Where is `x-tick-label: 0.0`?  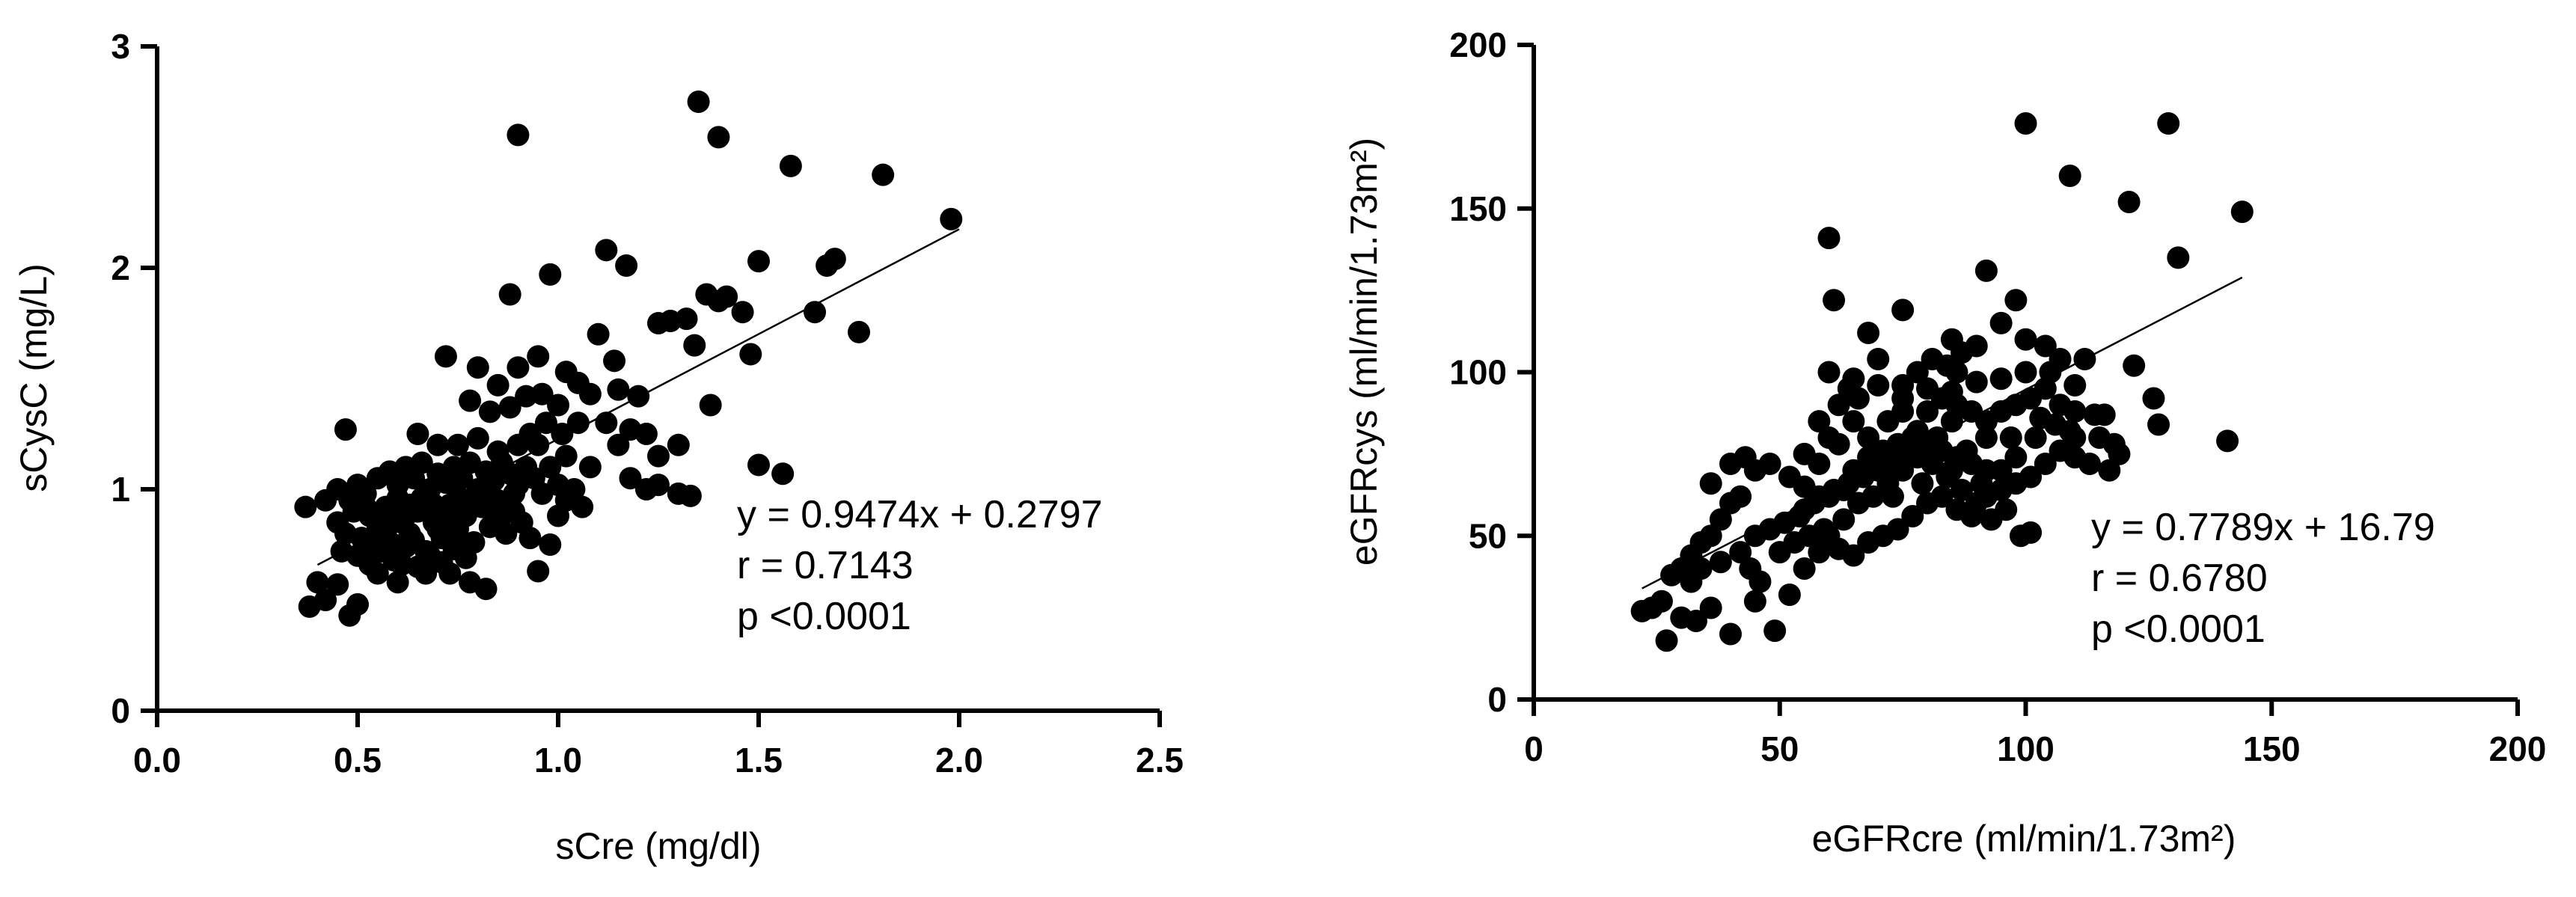 x-tick-label: 0.0 is located at coordinates (157, 760).